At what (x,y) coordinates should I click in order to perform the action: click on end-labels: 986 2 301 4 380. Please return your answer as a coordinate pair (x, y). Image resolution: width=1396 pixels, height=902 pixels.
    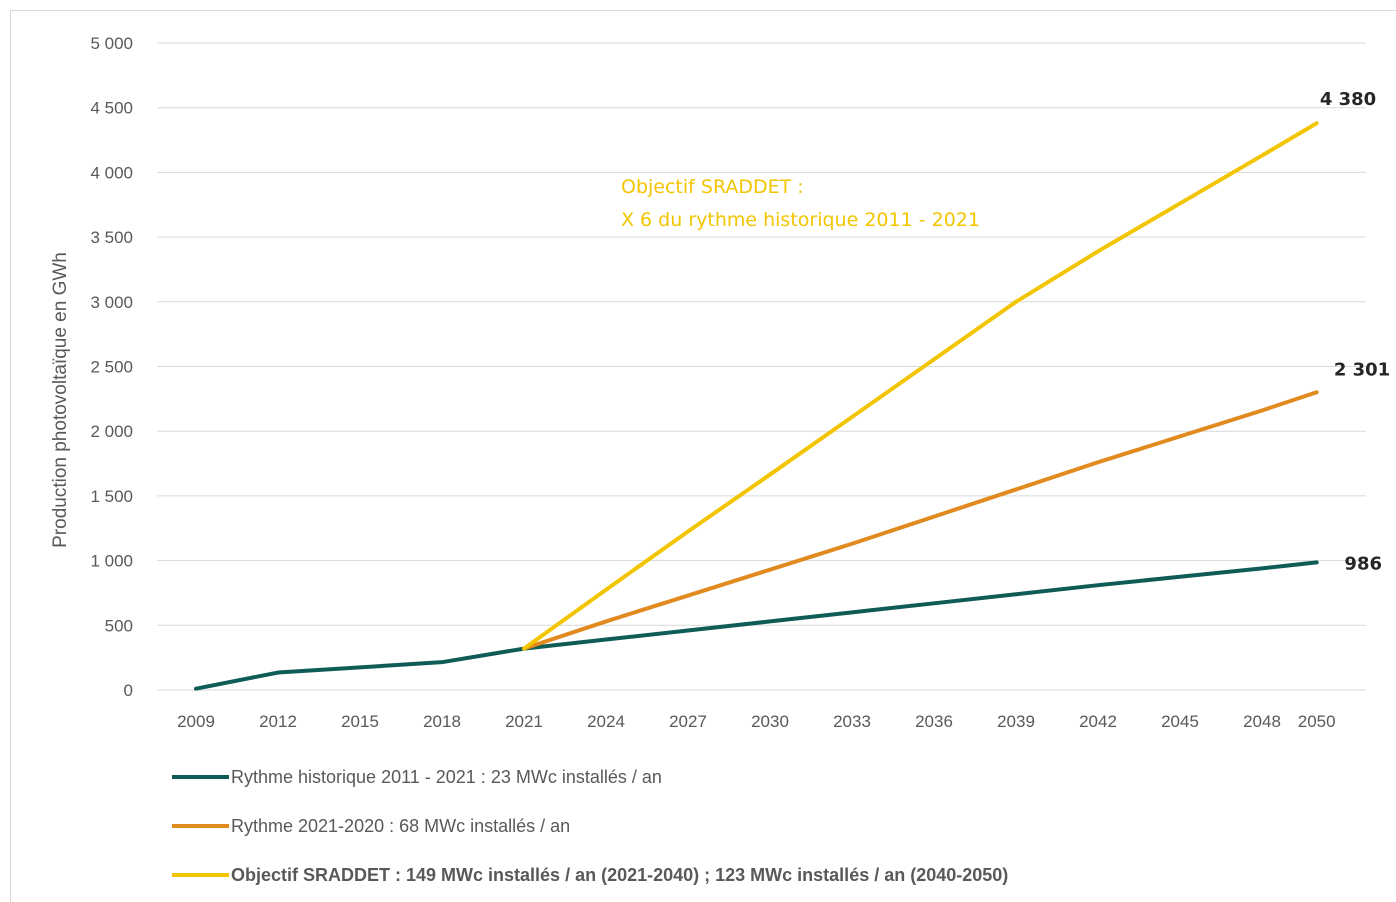
    Looking at the image, I should click on (1355, 331).